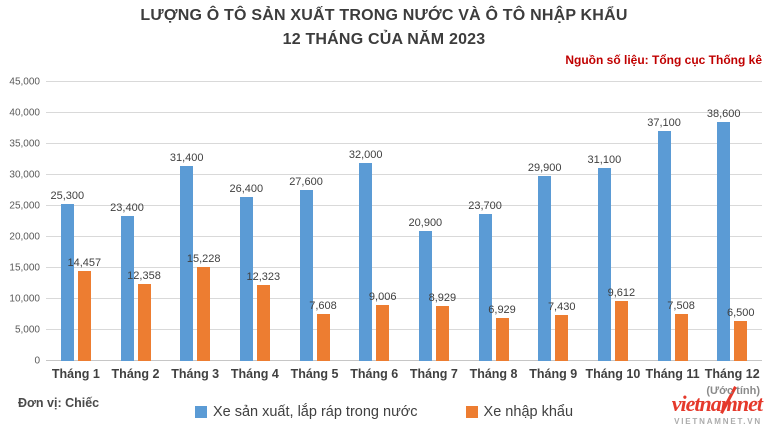 The height and width of the screenshot is (434, 768). What do you see at coordinates (37, 361) in the screenshot?
I see `y-tick-label: 0` at bounding box center [37, 361].